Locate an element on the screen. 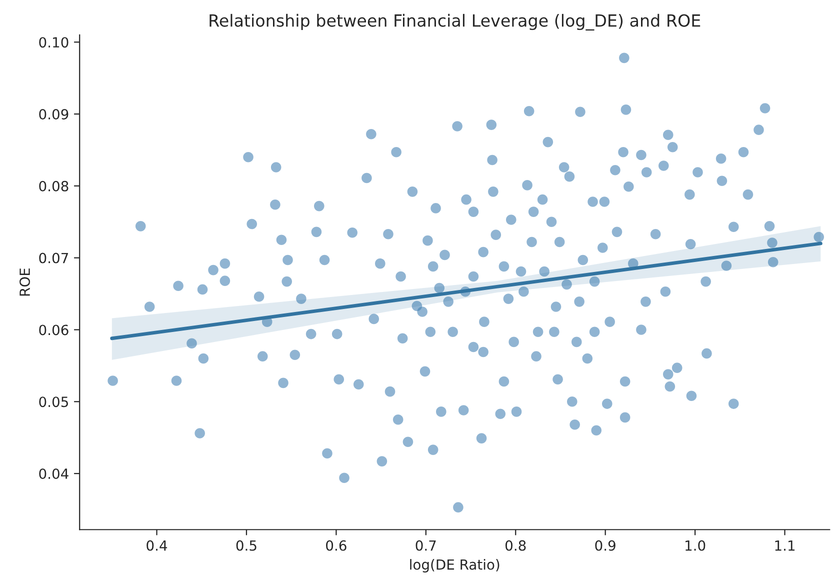 This screenshot has width=838, height=582. y-tick-label: 0.04 is located at coordinates (53, 474).